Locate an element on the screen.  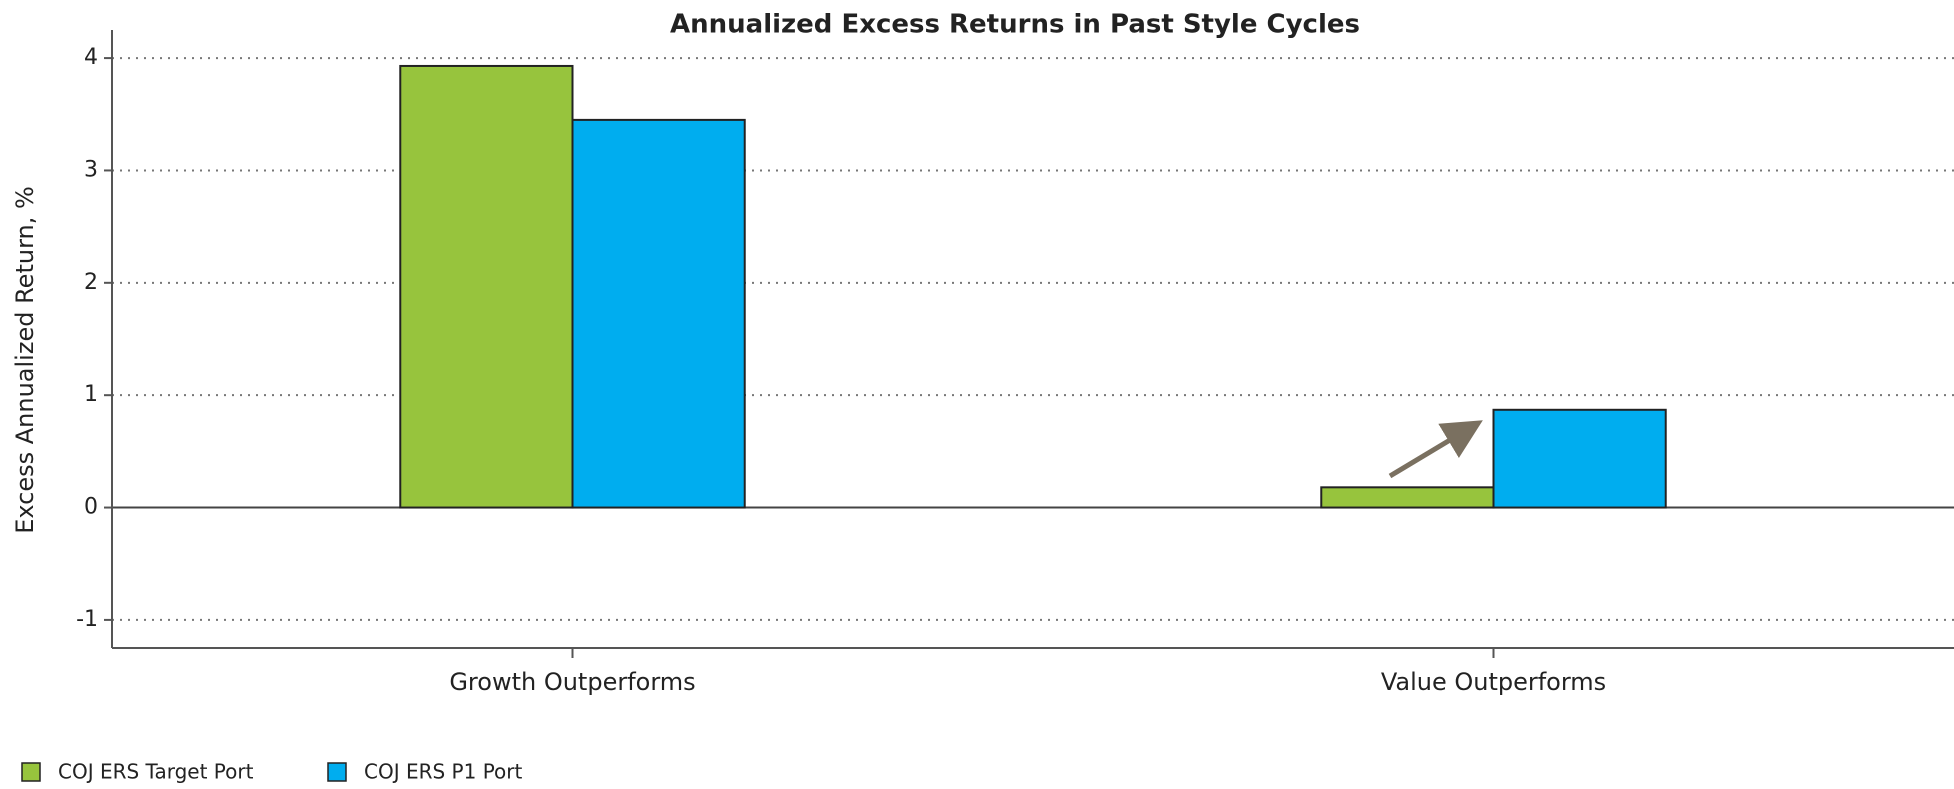
y-tick-label: 4 is located at coordinates (91, 57).